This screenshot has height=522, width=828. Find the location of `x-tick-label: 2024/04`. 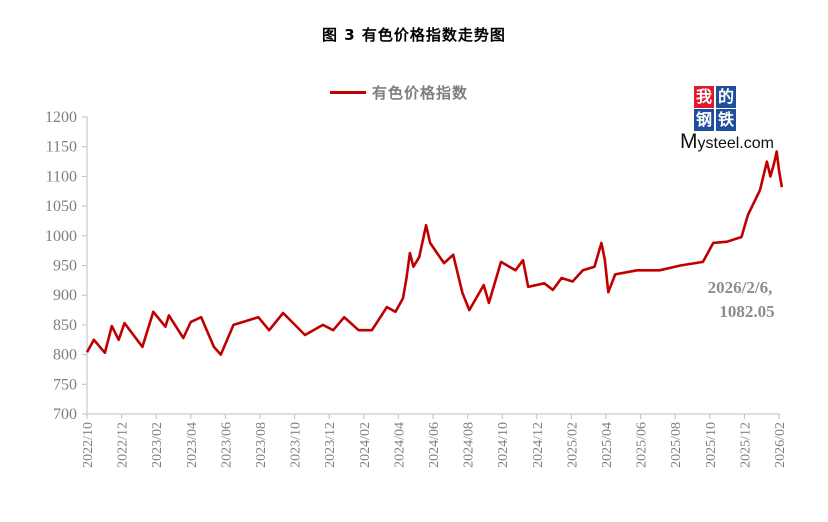

x-tick-label: 2024/04 is located at coordinates (399, 445).